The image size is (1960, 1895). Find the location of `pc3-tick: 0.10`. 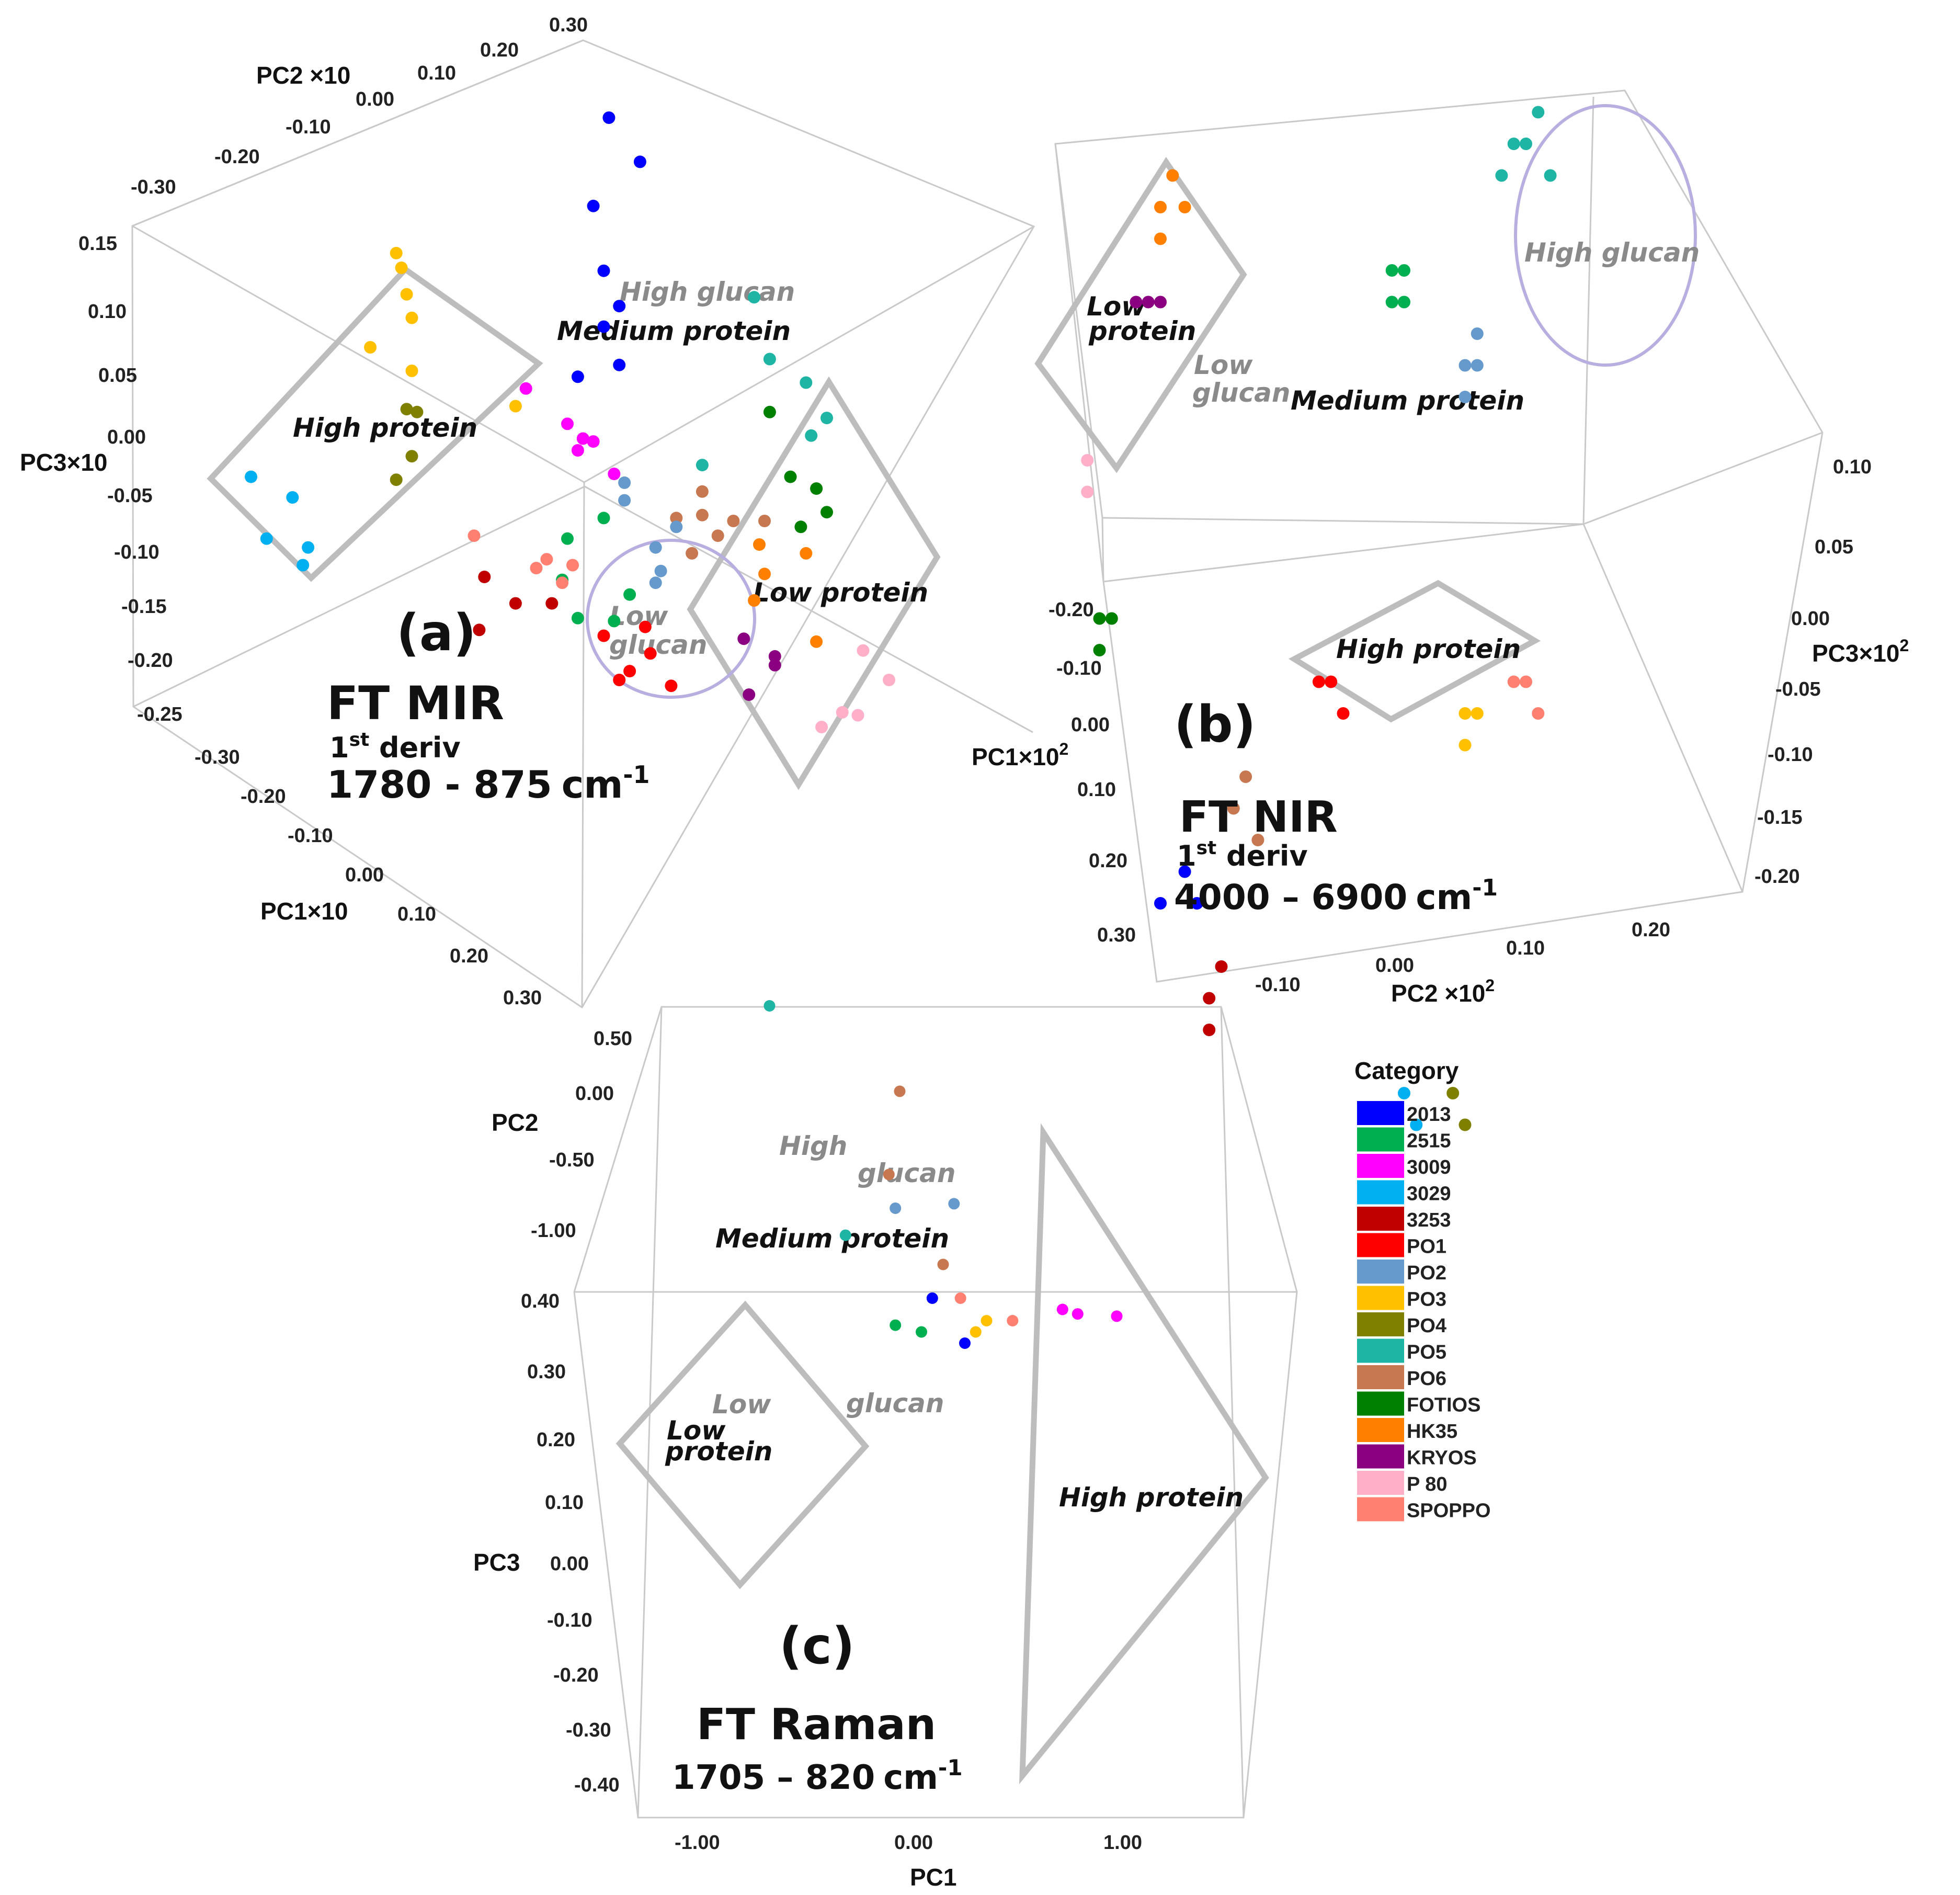

pc3-tick: 0.10 is located at coordinates (1853, 467).